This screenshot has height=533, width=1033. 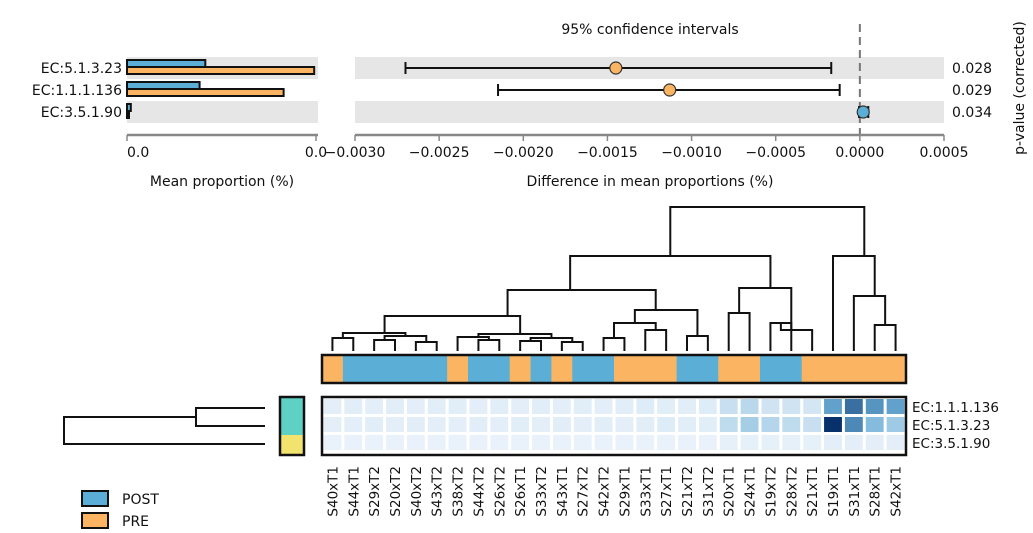 I want to click on p-value-label: 0.028, so click(x=972, y=69).